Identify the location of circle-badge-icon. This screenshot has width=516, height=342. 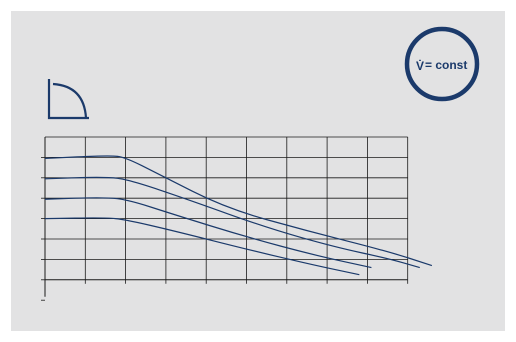
(442, 64).